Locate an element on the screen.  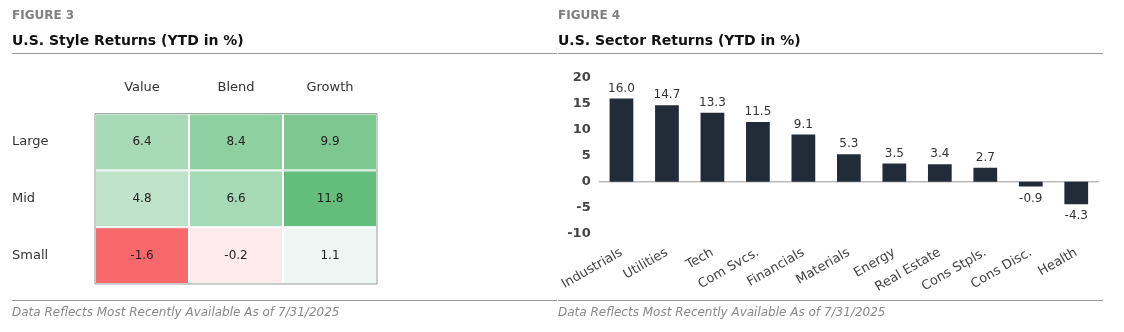
data-label: 9.9 is located at coordinates (330, 141).